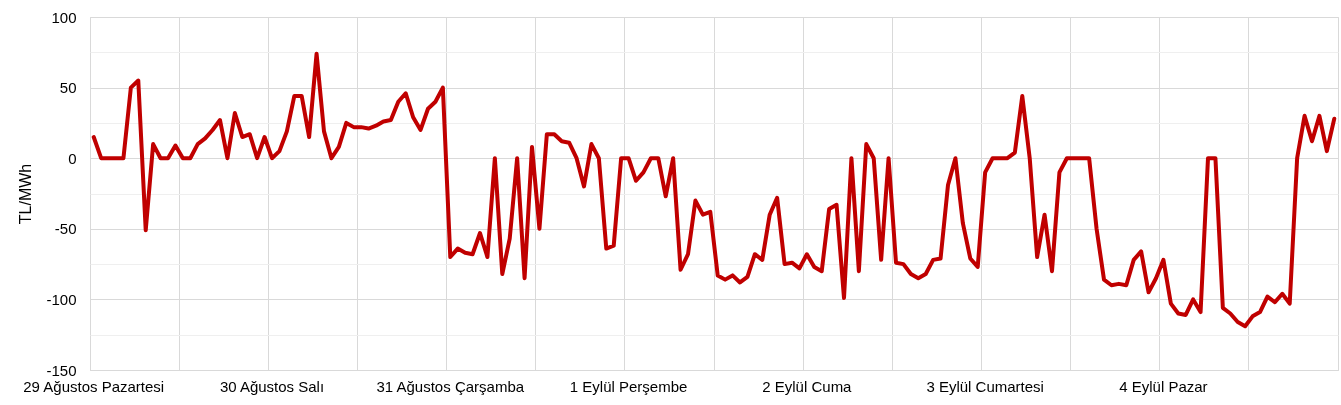 The height and width of the screenshot is (405, 1341). I want to click on x-tick-label: 2 Eylül Cuma, so click(807, 386).